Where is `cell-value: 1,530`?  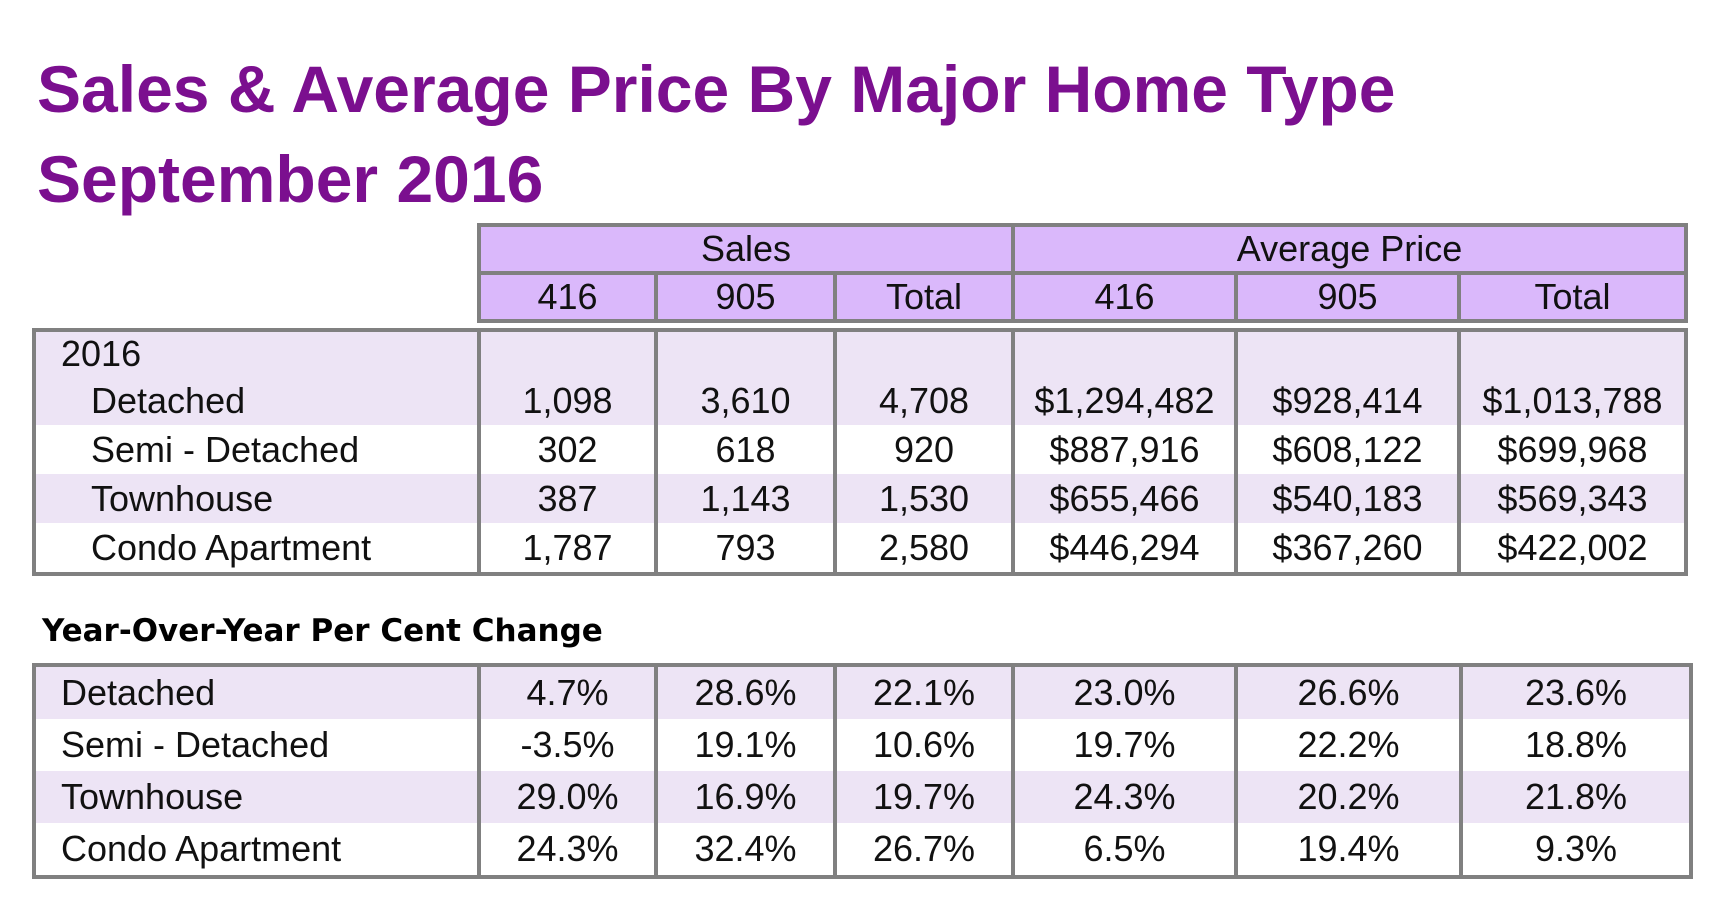
cell-value: 1,530 is located at coordinates (924, 498).